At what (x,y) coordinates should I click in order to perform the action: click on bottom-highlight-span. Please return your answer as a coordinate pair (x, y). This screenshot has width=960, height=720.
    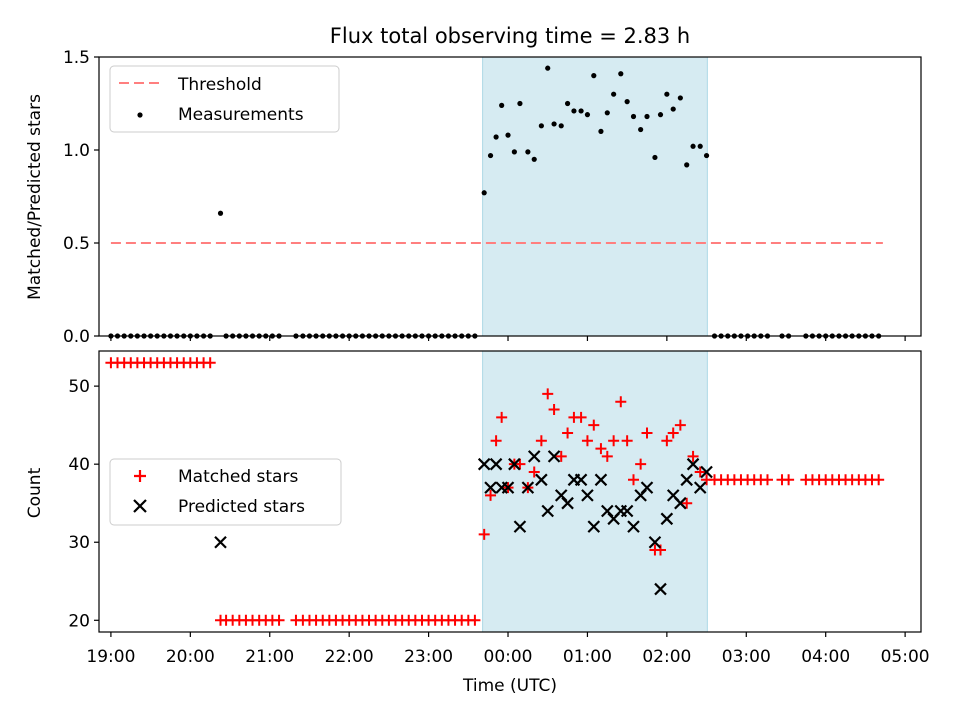
    Looking at the image, I should click on (595, 491).